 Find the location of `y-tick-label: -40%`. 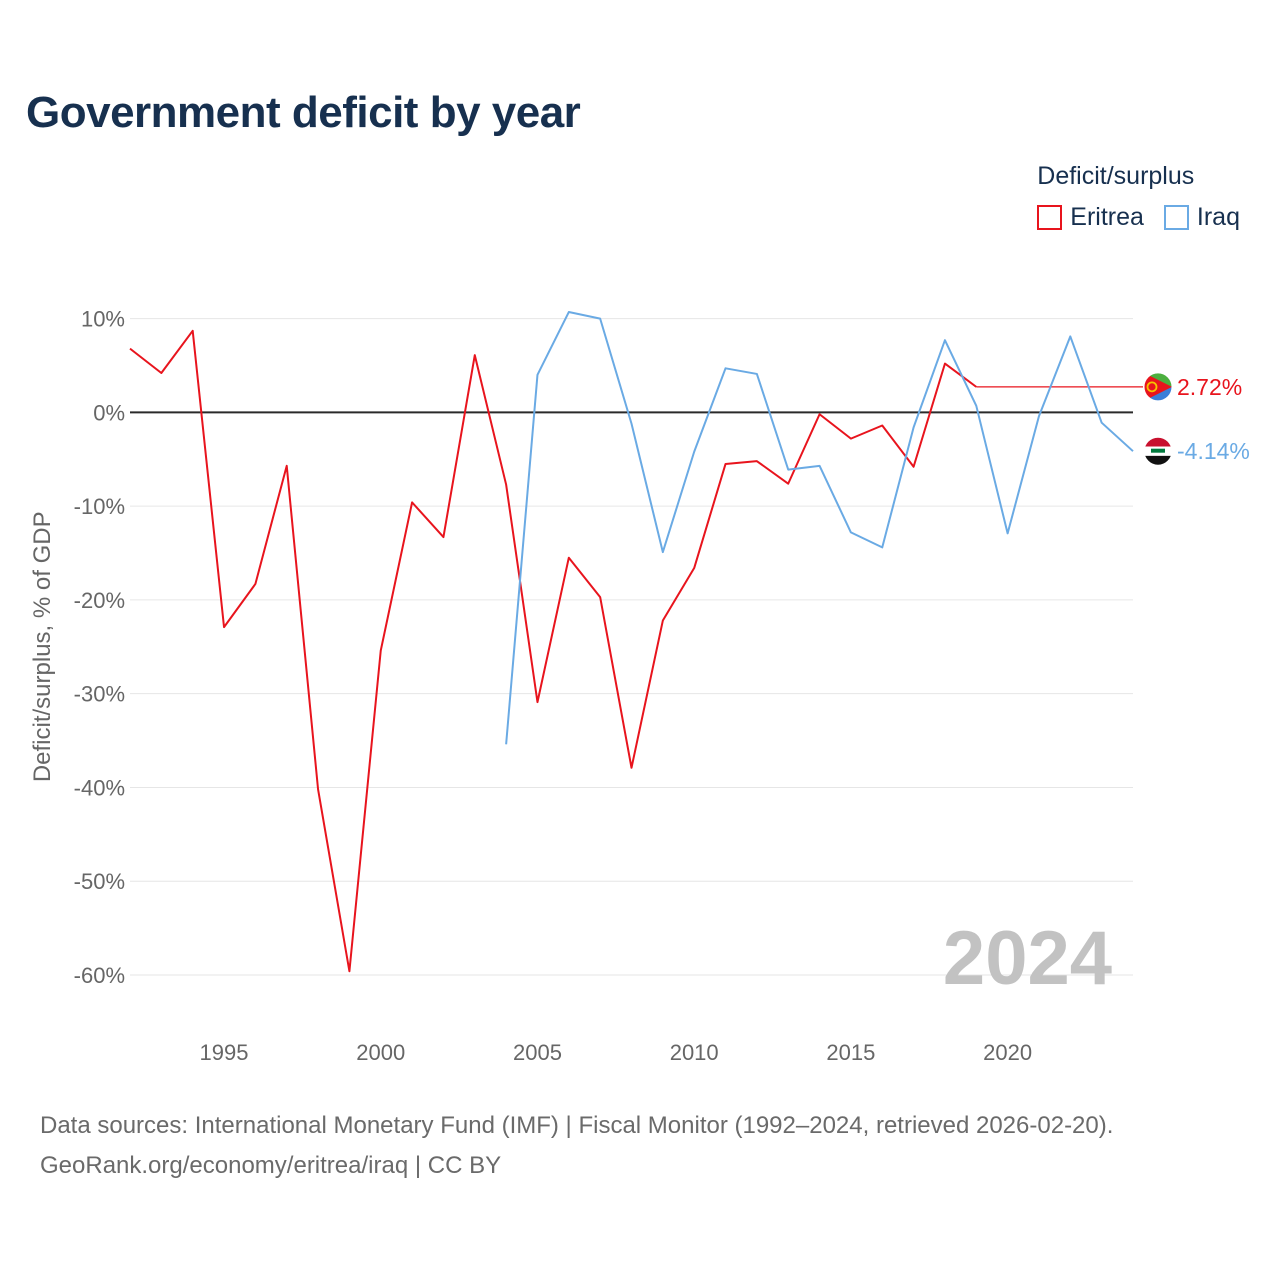

y-tick-label: -40% is located at coordinates (99, 787).